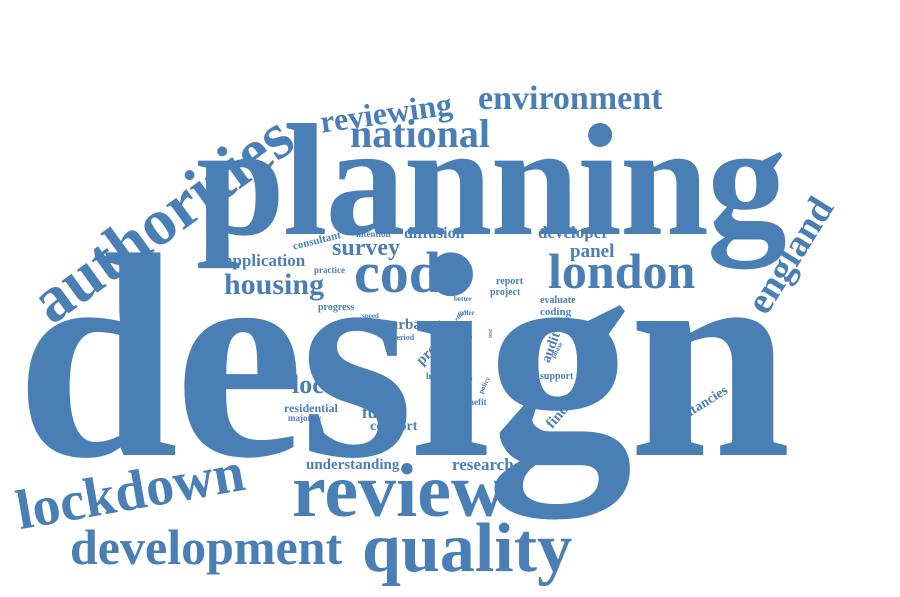  Describe the element at coordinates (329, 270) in the screenshot. I see `word-practice: practice` at that location.